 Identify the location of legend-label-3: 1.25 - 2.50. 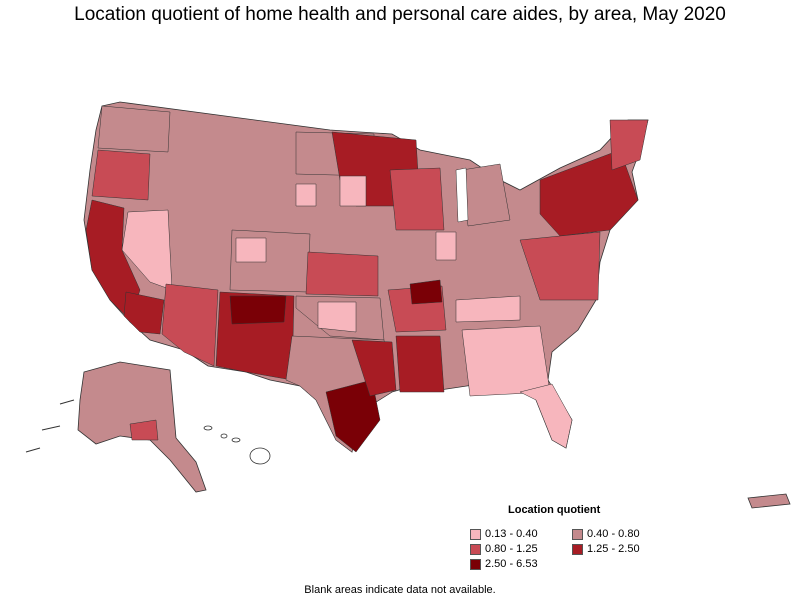
(613, 549).